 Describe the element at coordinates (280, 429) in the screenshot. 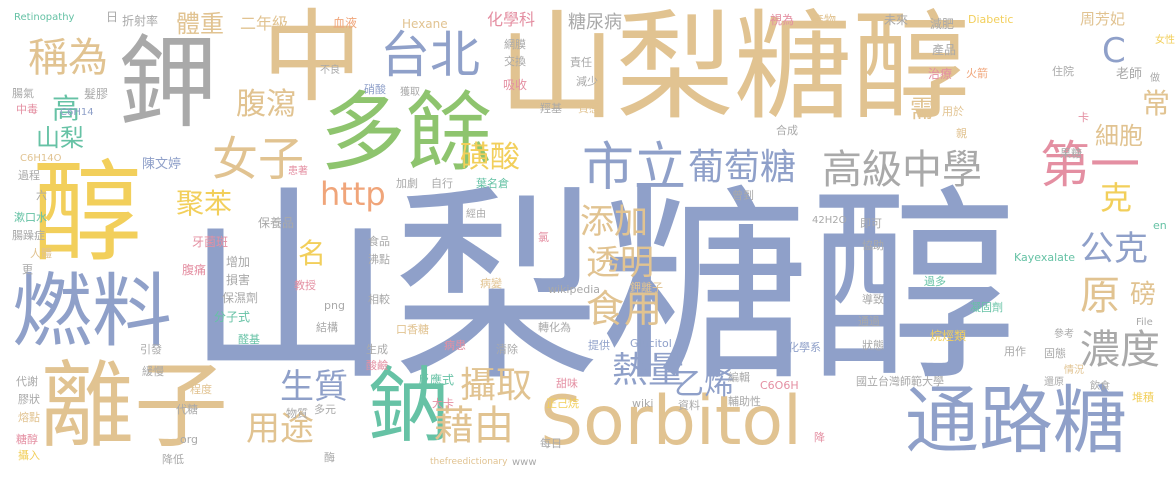

I see `word-yongtu: 用途` at that location.